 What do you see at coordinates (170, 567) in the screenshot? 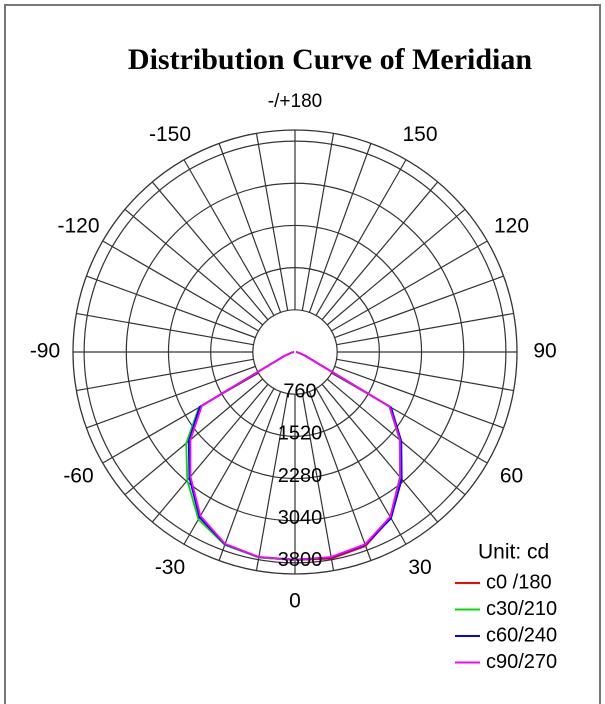
I see `theta-tick-label: -30` at bounding box center [170, 567].